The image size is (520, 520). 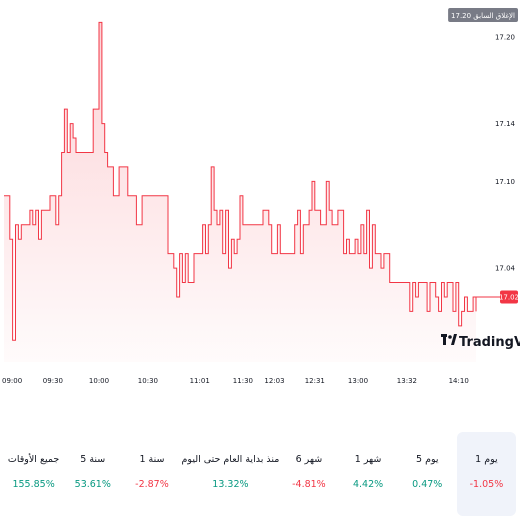 I want to click on x-tick-label: 10:30, so click(x=148, y=381).